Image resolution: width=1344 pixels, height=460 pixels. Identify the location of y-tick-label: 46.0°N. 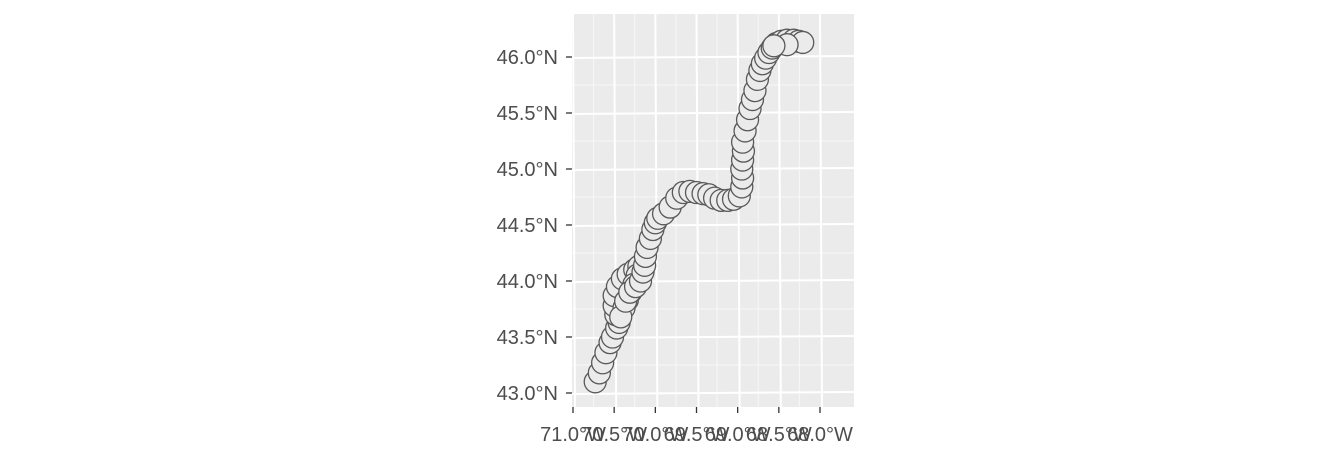
(527, 58).